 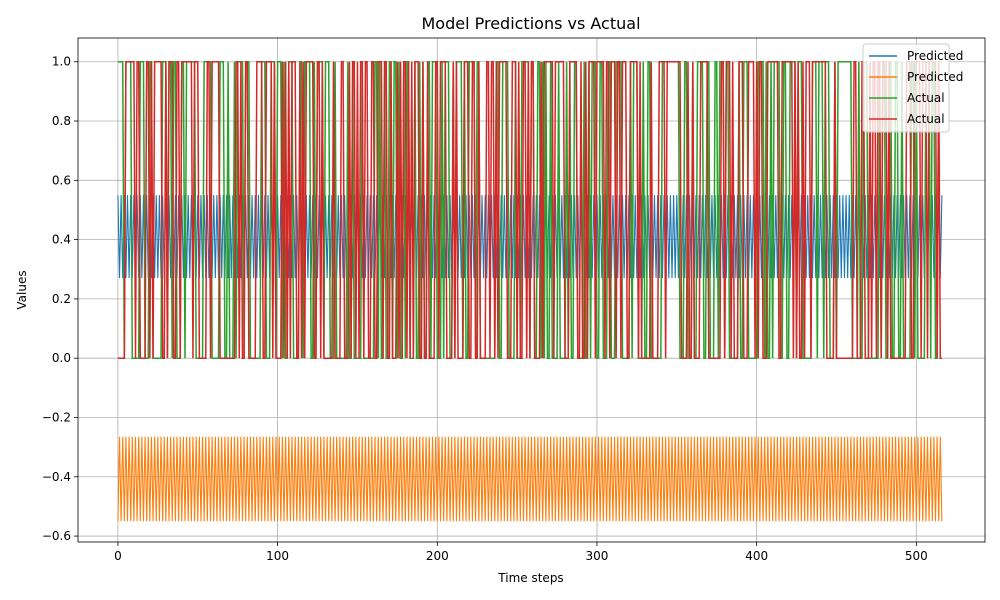 What do you see at coordinates (61, 121) in the screenshot?
I see `y-tick-label: 0.8` at bounding box center [61, 121].